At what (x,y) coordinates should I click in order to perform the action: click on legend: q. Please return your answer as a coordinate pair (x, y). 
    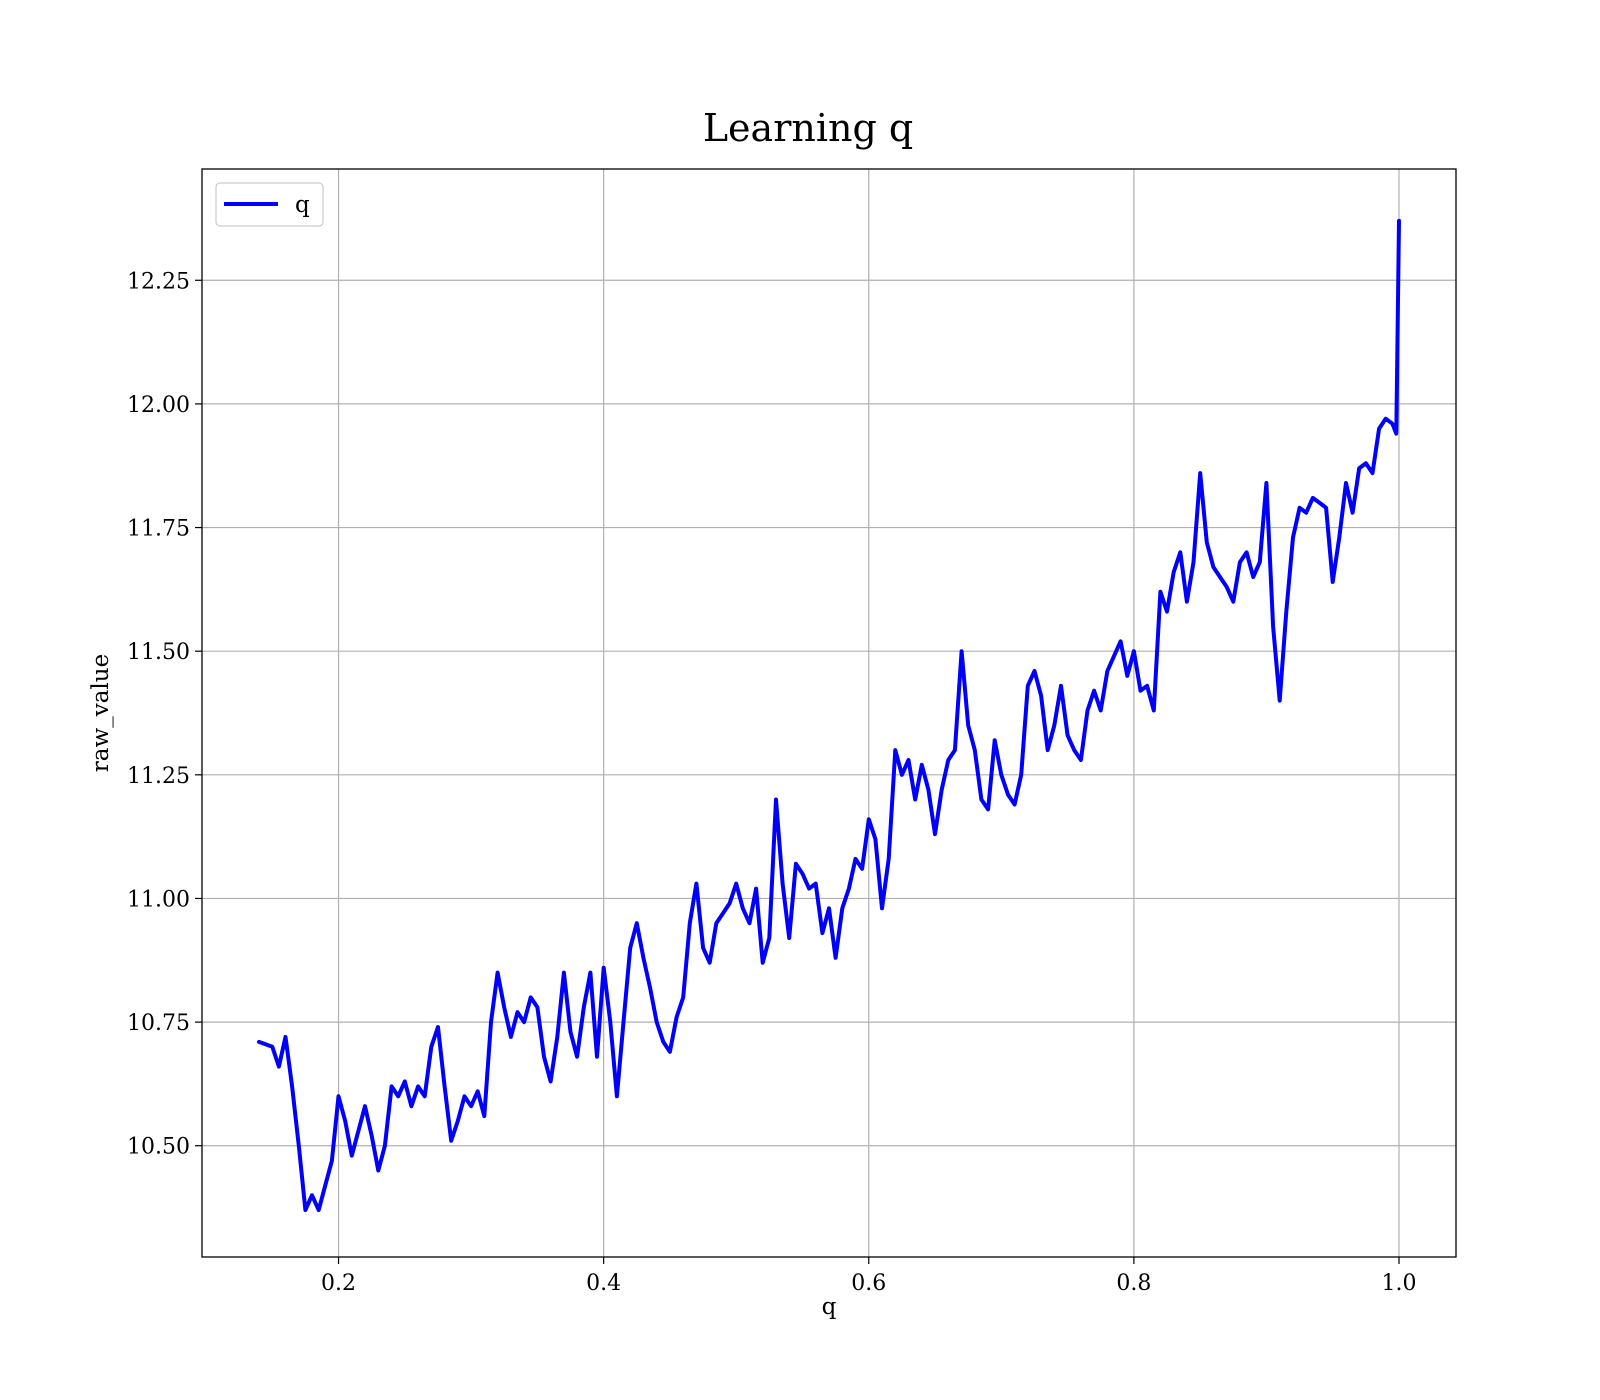
    Looking at the image, I should click on (269, 204).